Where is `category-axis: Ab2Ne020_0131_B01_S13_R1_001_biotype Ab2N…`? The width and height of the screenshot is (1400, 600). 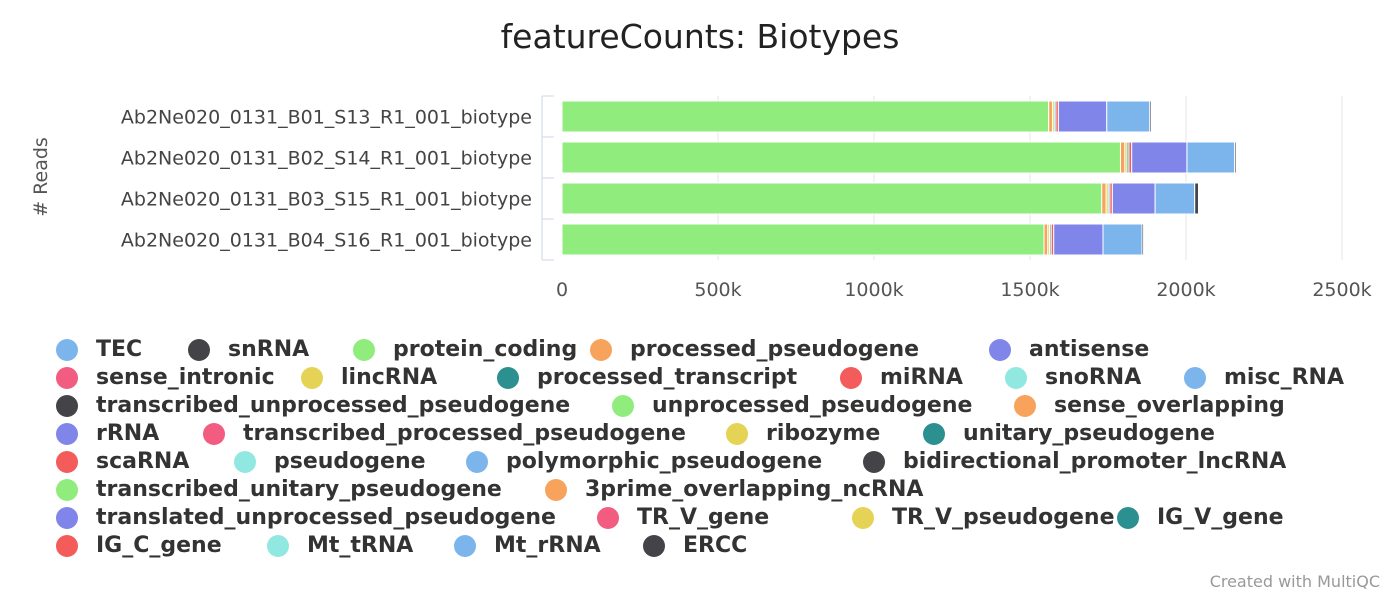 category-axis: Ab2Ne020_0131_B01_S13_R1_001_biotype Ab2N… is located at coordinates (337, 178).